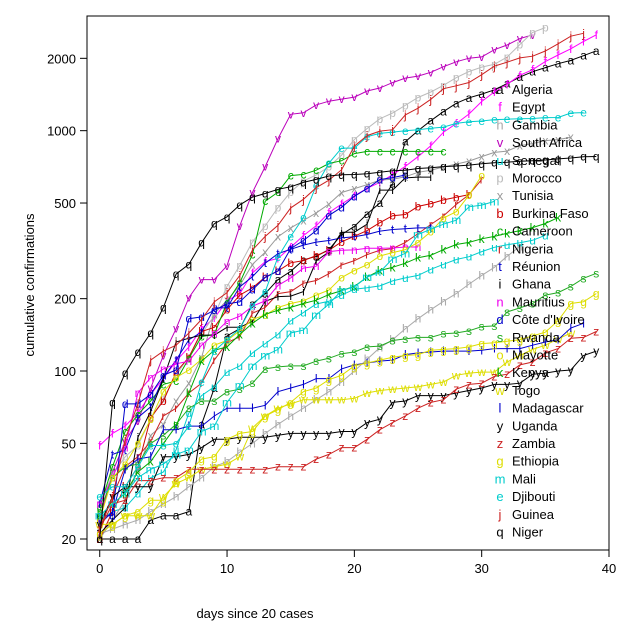 The width and height of the screenshot is (624, 629). Describe the element at coordinates (500, 478) in the screenshot. I see `legend-symbol: m` at that location.